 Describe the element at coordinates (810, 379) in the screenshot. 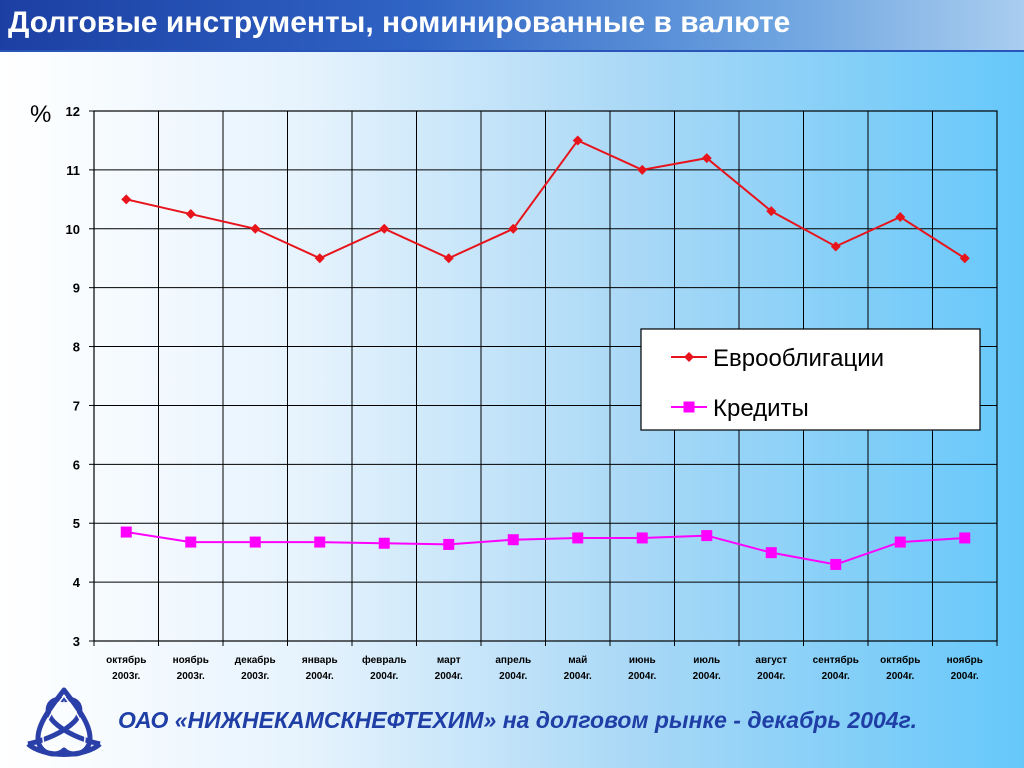

I see `legend-box` at that location.